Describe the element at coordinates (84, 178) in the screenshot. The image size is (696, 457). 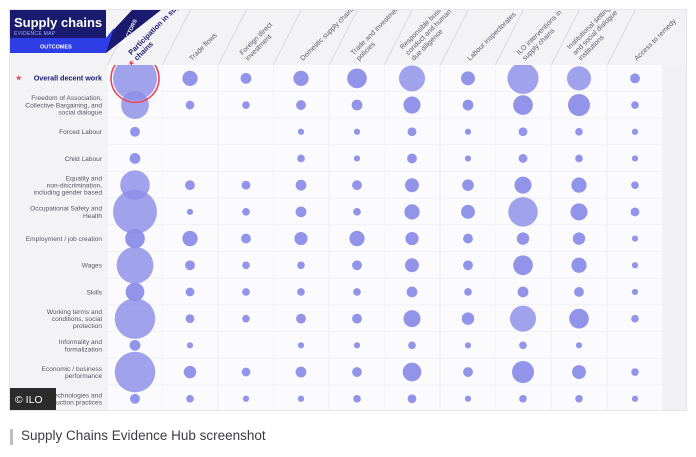
I see `row-label-text: Equality and` at that location.